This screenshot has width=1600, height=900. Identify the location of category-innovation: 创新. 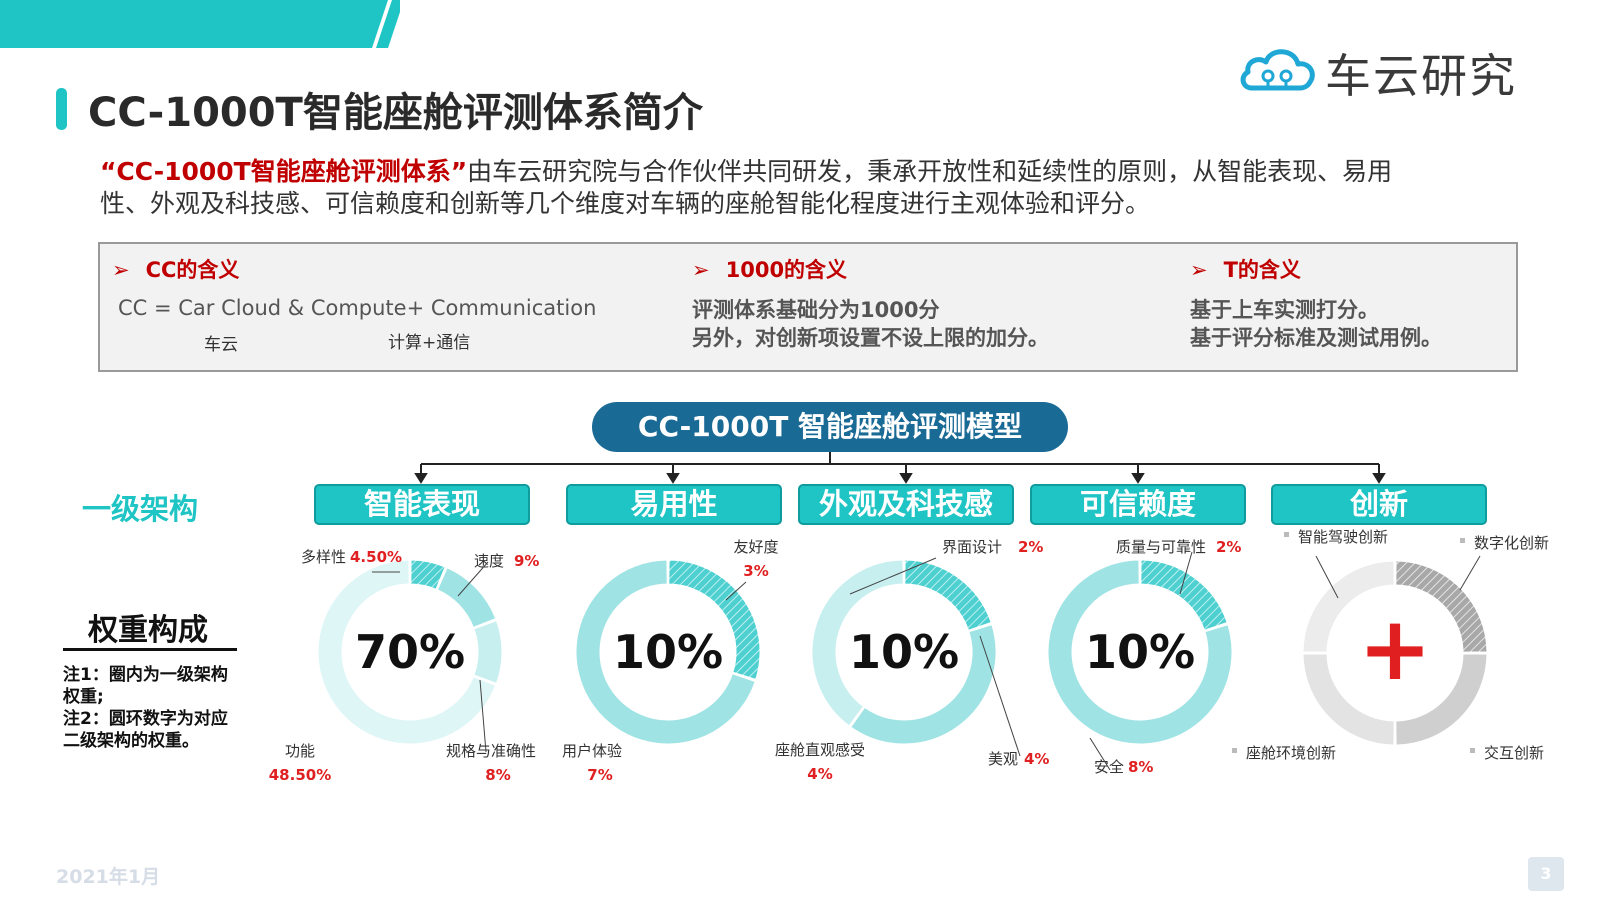
(1379, 504).